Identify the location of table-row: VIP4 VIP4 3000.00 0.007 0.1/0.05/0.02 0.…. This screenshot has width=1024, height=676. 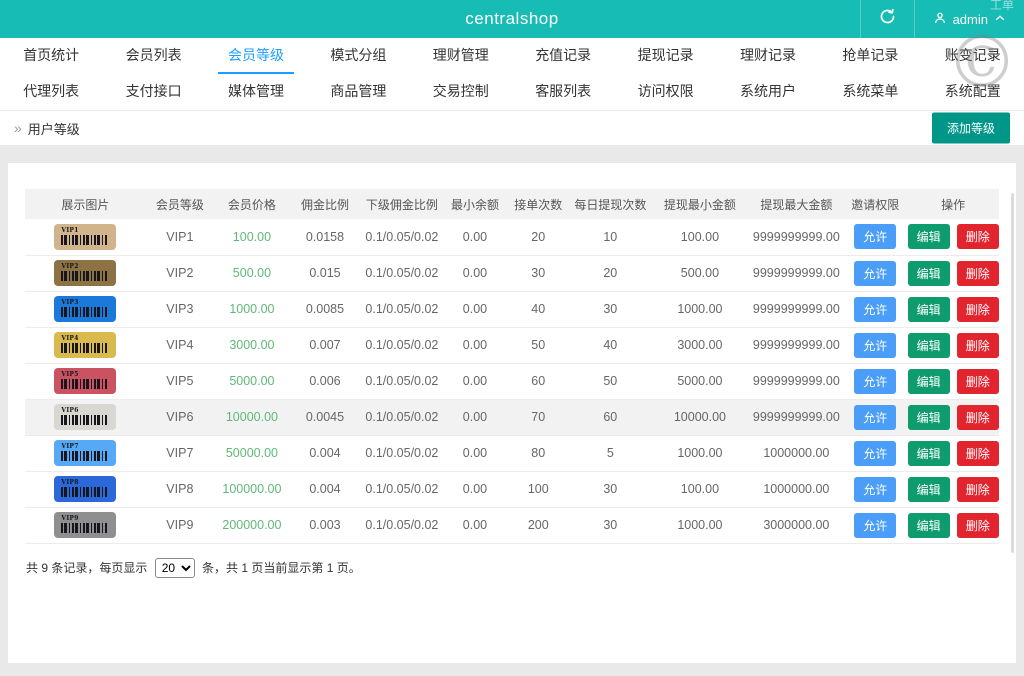
(512, 345).